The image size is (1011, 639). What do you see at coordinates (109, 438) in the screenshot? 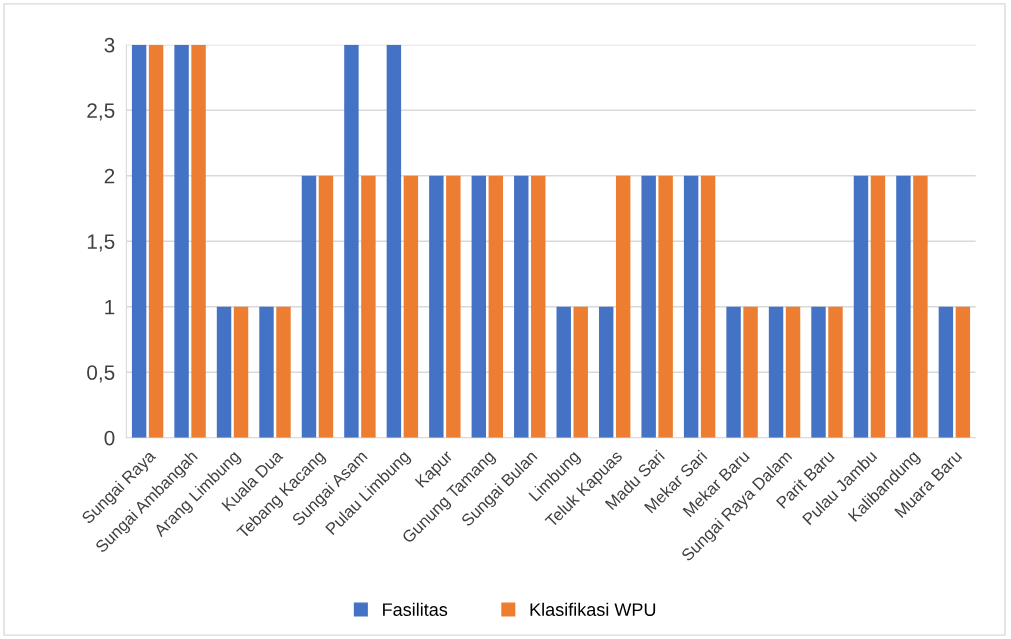
I see `y-tick-label: 0` at bounding box center [109, 438].